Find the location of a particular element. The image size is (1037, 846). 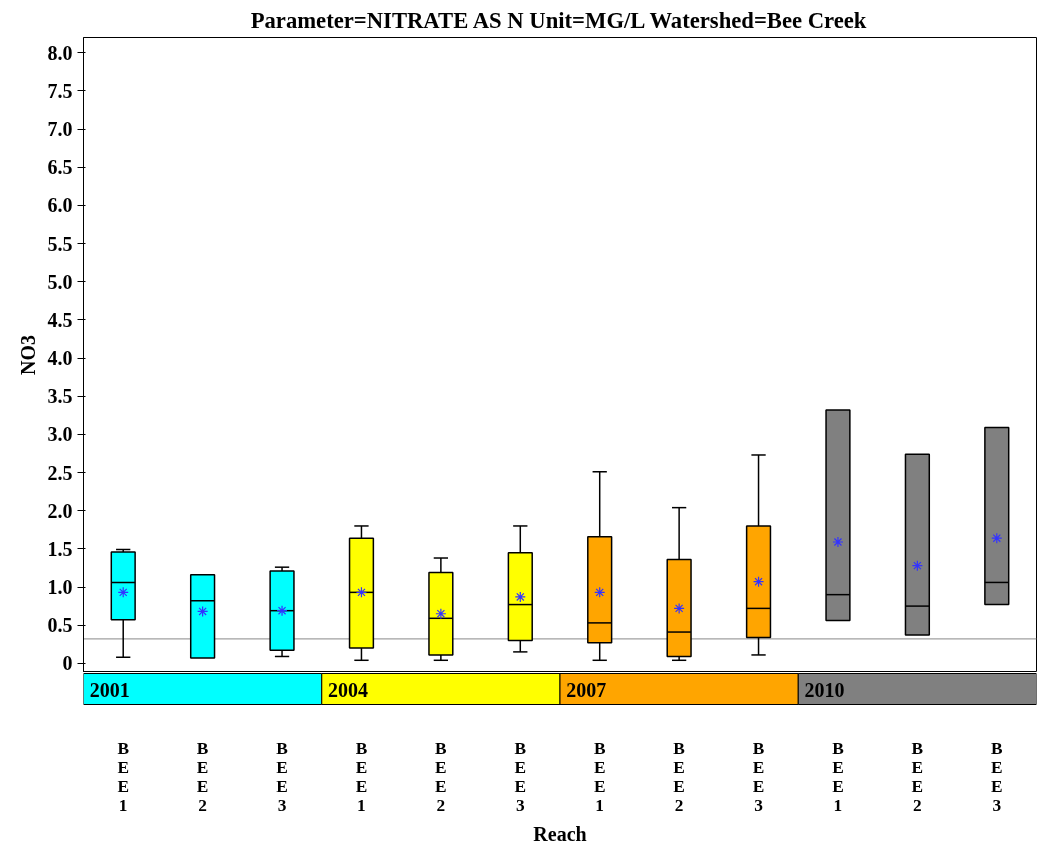

y-tick-label: 1.0 is located at coordinates (60, 587).